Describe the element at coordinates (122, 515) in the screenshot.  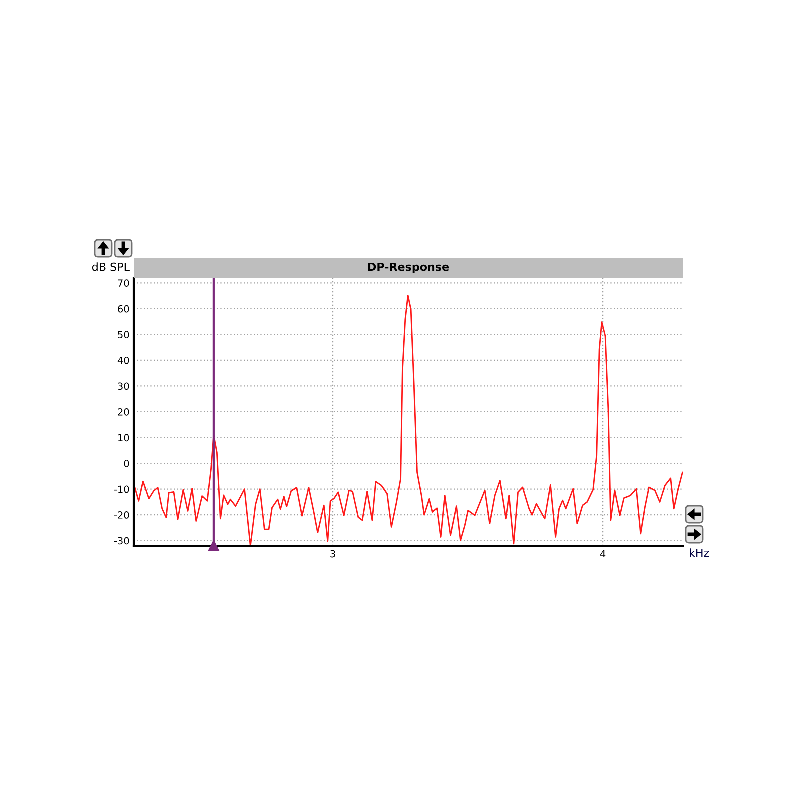
I see `y-tick-label: -20` at that location.